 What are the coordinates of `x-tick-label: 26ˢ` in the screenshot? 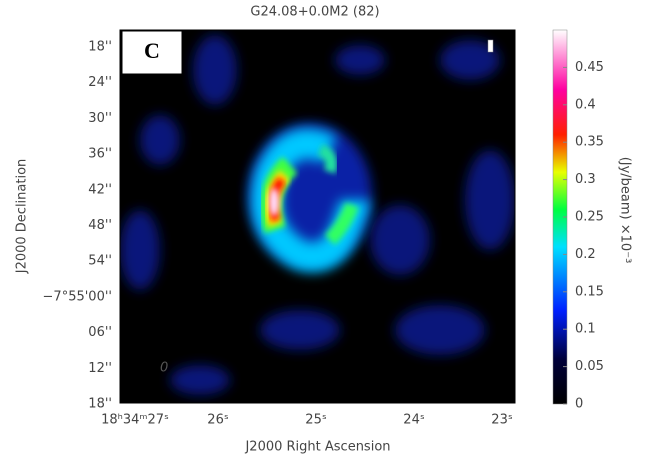 It's located at (218, 420).